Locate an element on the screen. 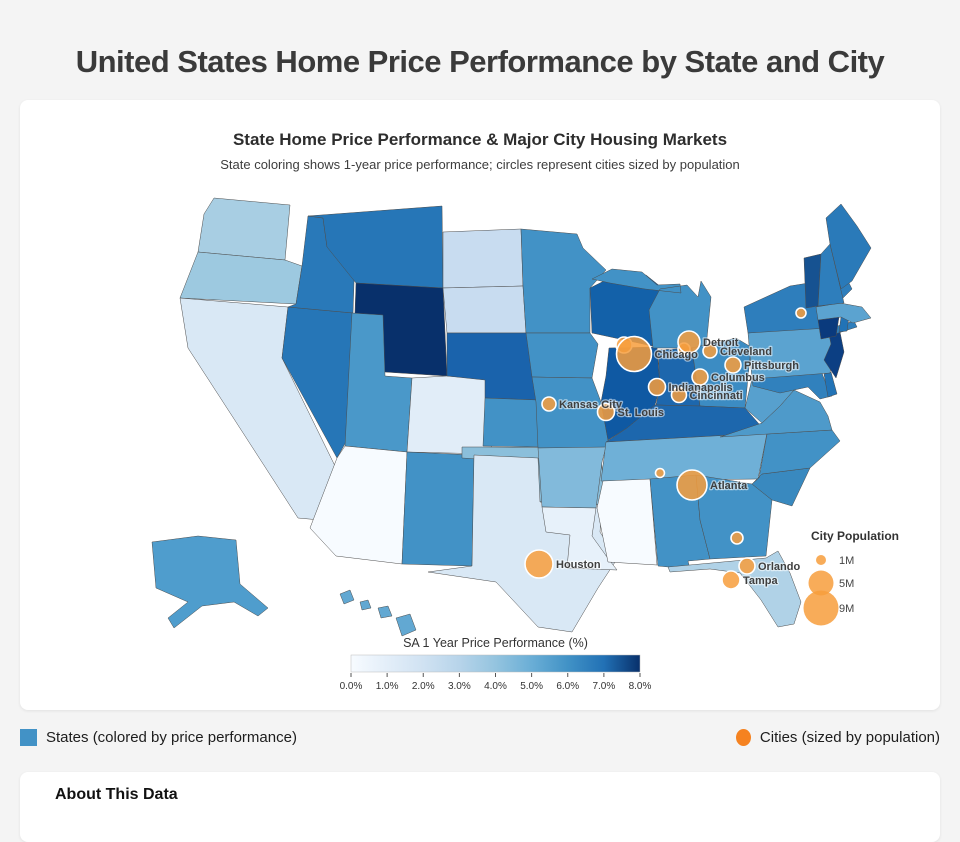 Image resolution: width=960 pixels, height=842 pixels. city-bubble-pittsburgh is located at coordinates (733, 365).